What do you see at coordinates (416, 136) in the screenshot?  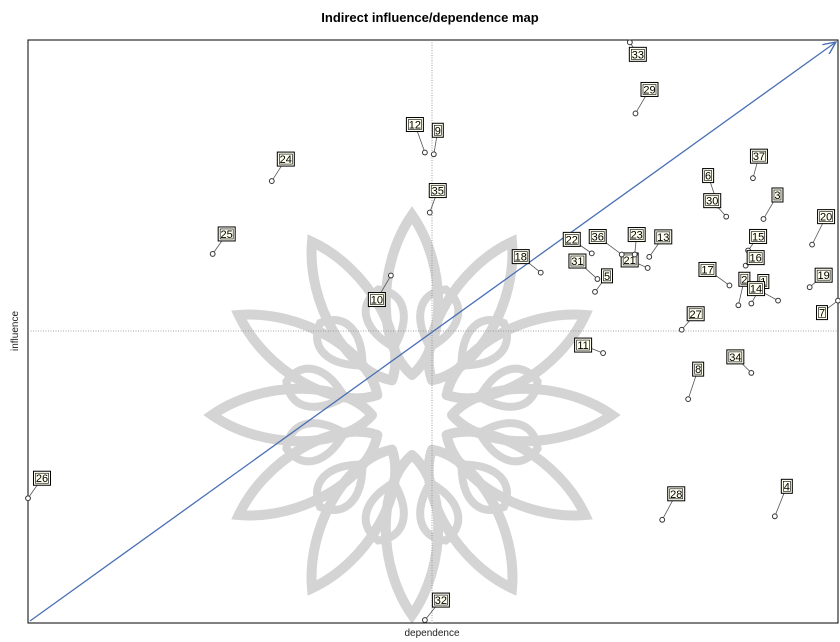 I see `data-point-12: 12` at bounding box center [416, 136].